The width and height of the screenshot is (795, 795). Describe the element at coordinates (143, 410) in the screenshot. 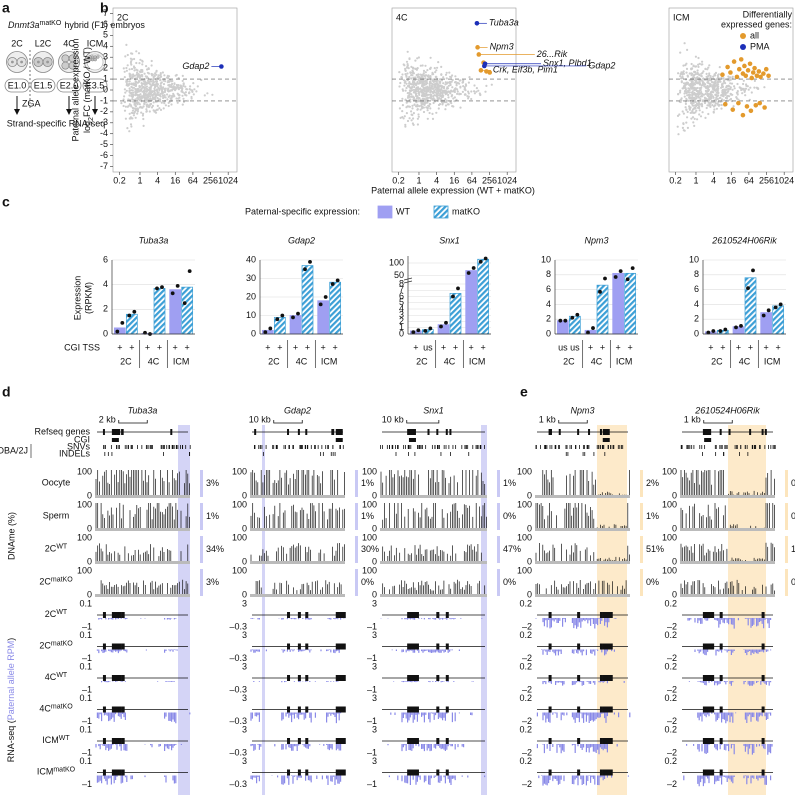

I see `locus-title: Tuba3a` at that location.